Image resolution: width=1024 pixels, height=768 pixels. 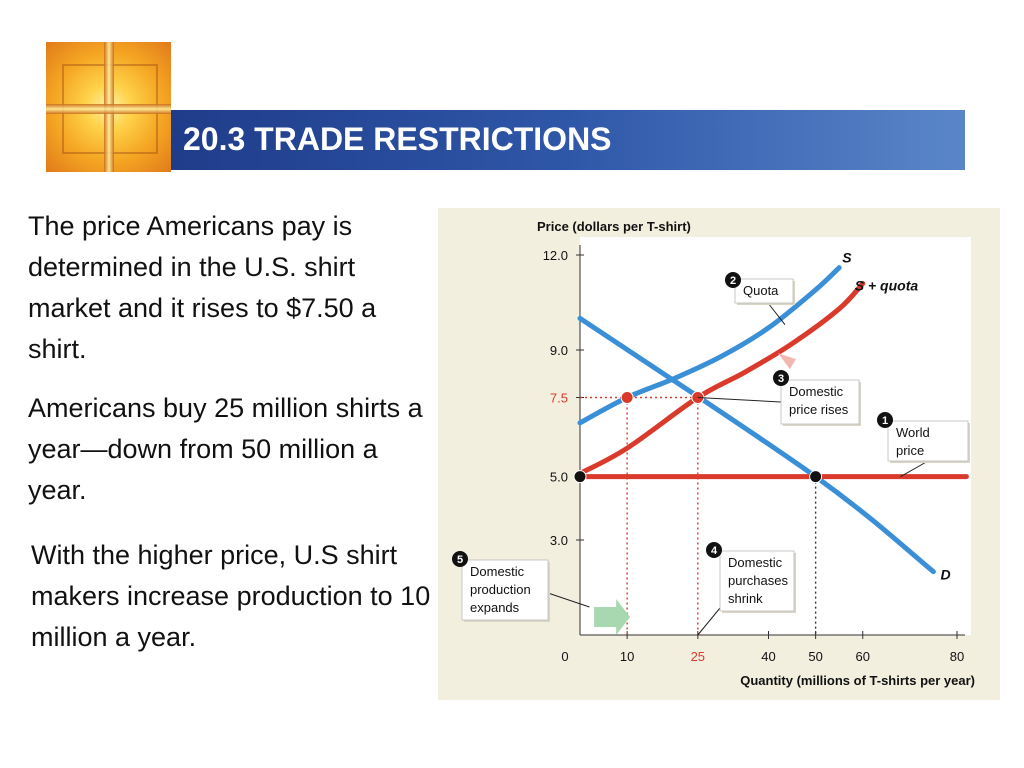 I want to click on y-tick-label: 5.0, so click(x=559, y=477).